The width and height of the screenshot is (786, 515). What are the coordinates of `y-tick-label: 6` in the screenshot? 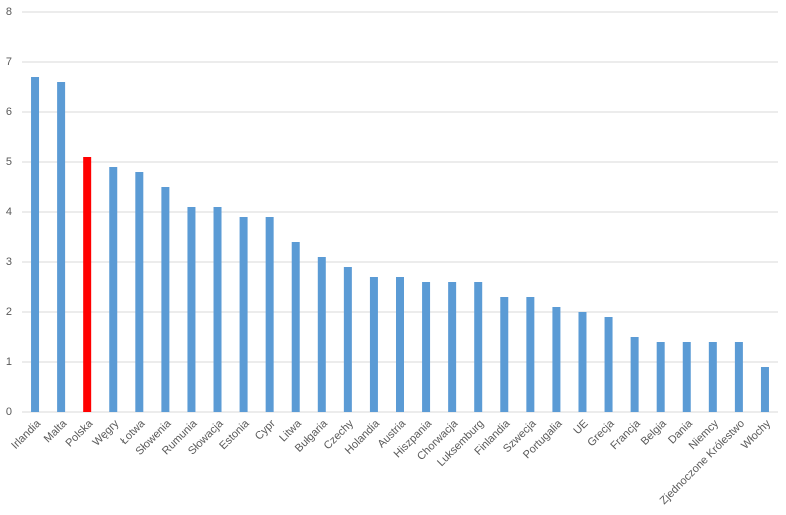 It's located at (9, 112).